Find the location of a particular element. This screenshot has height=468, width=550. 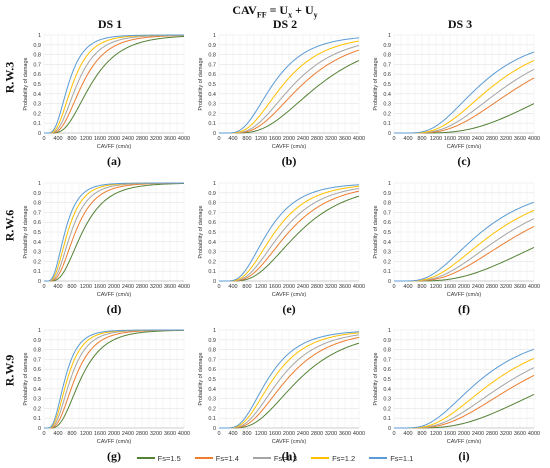

column-title-ds3: DS 3 is located at coordinates (460, 24).